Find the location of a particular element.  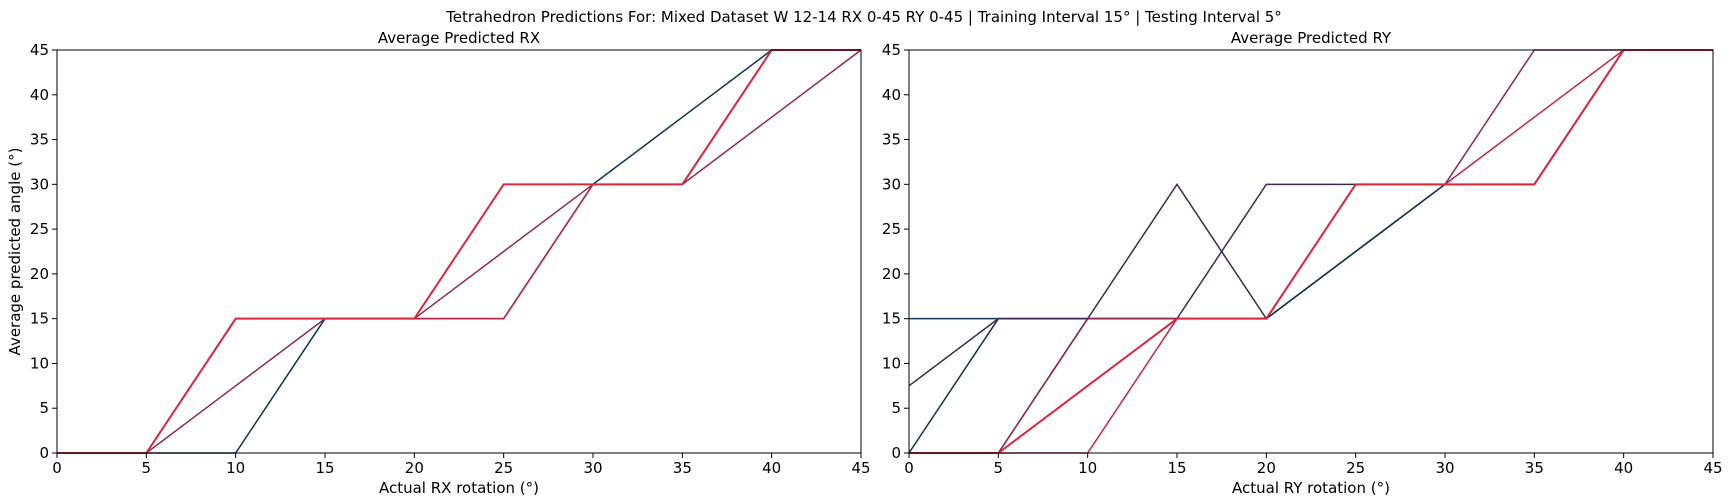

x-axis-label: Actual RX rotation (°) is located at coordinates (459, 488).